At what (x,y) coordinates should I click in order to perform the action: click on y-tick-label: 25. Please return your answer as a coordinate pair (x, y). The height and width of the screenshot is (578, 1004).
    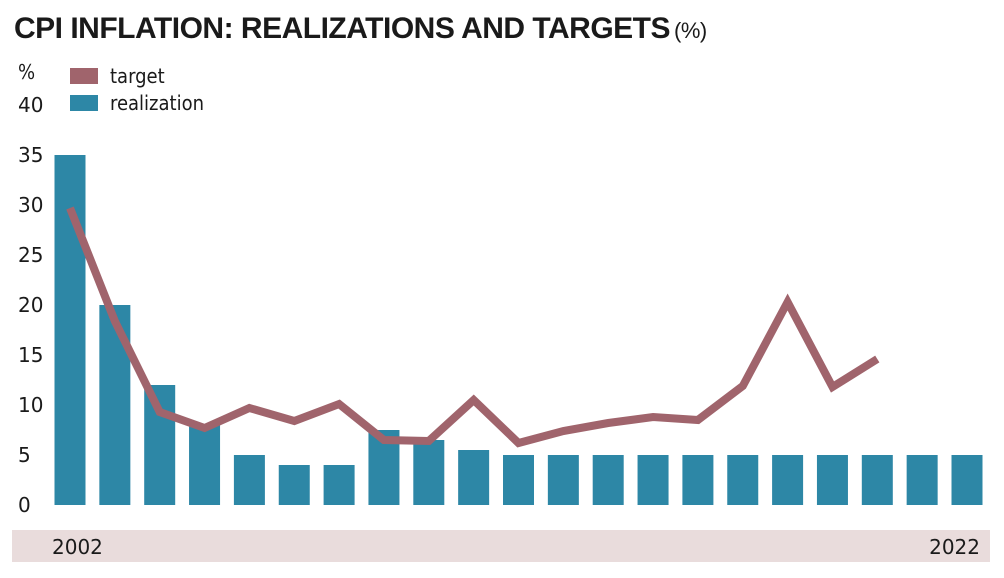
    Looking at the image, I should click on (30, 255).